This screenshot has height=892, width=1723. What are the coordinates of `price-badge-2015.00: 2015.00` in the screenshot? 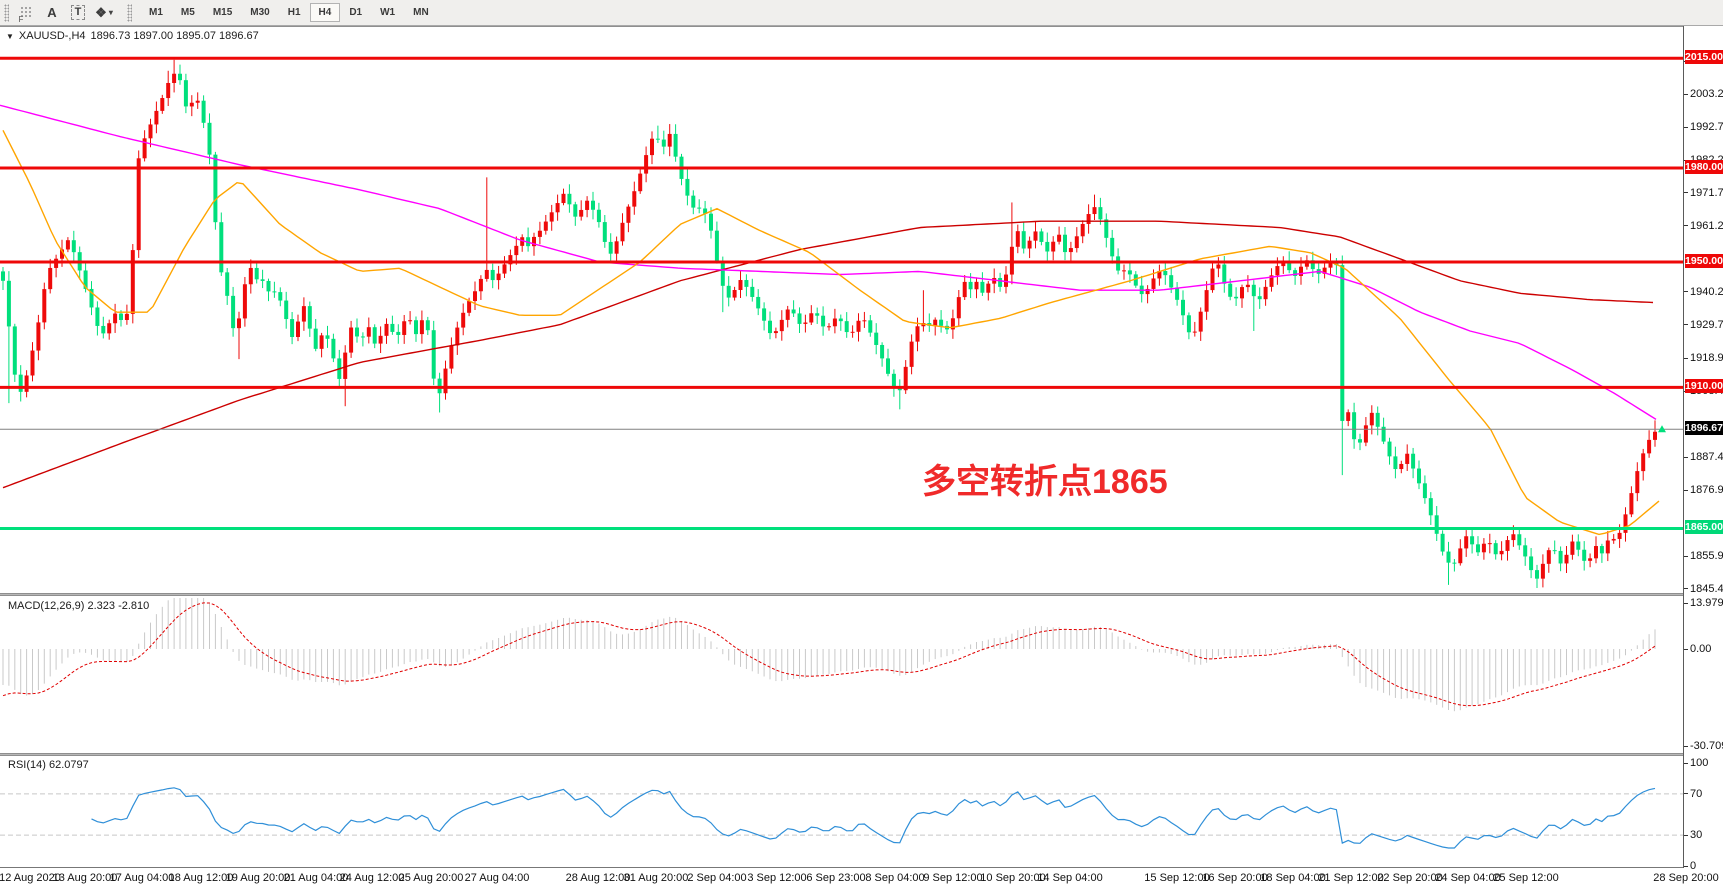 It's located at (1704, 57).